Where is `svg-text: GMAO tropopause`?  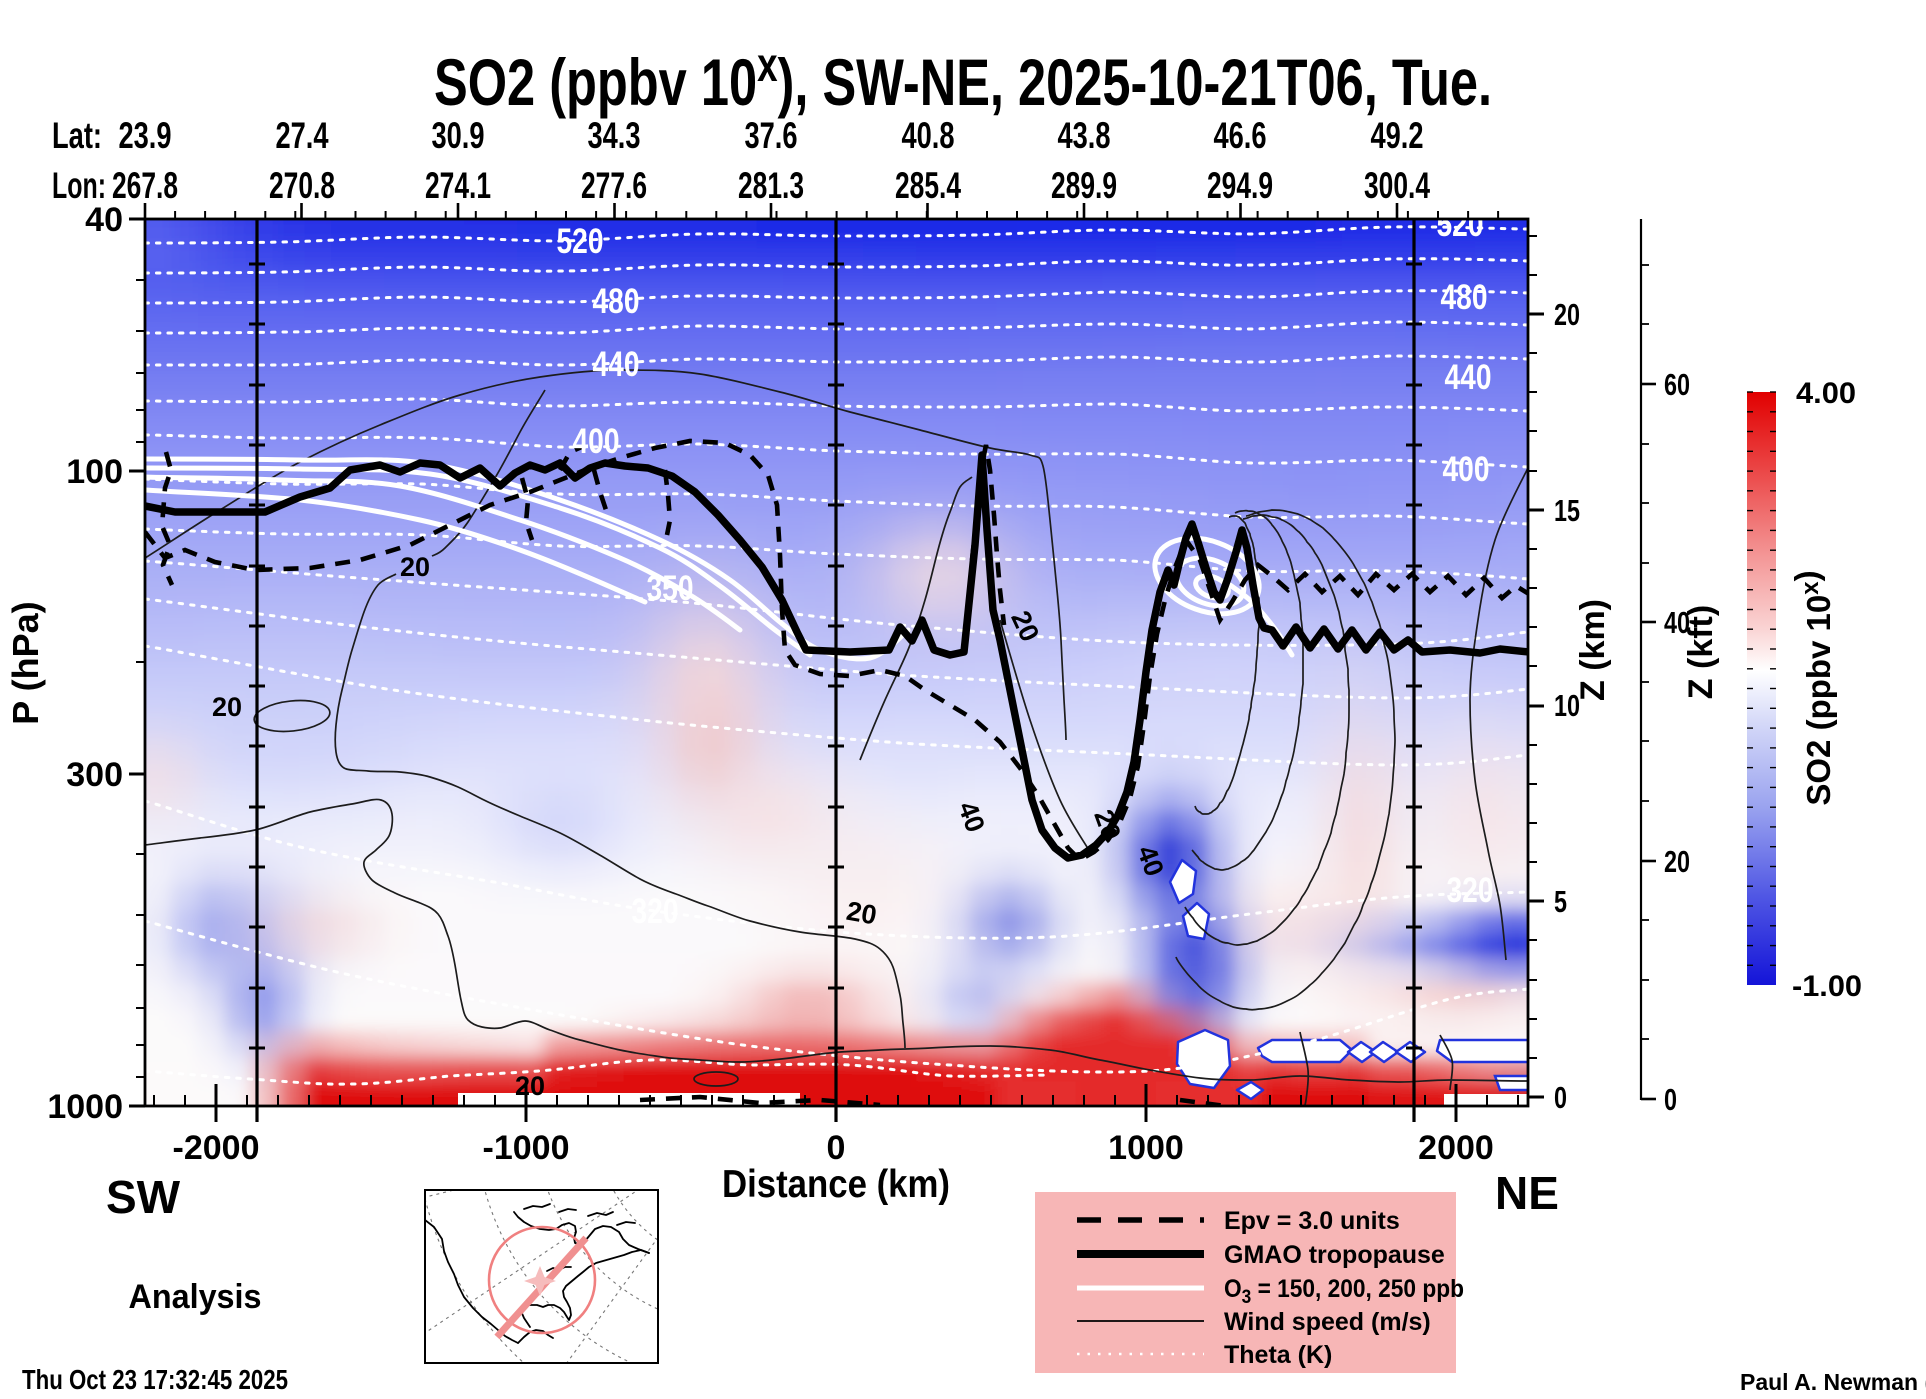 svg-text: GMAO tropopause is located at coordinates (1334, 1255).